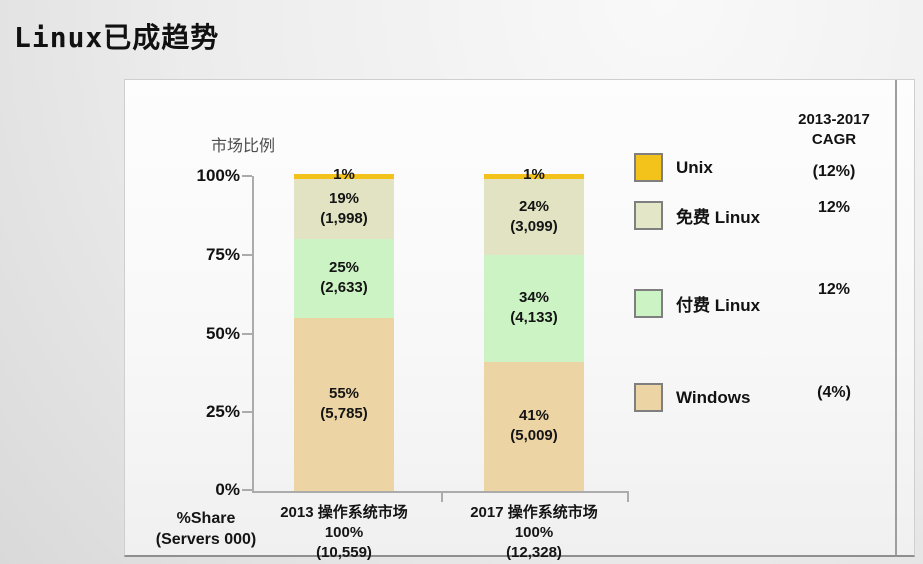 This screenshot has height=564, width=923. Describe the element at coordinates (243, 146) in the screenshot. I see `y-axis-title: 市场比例` at that location.